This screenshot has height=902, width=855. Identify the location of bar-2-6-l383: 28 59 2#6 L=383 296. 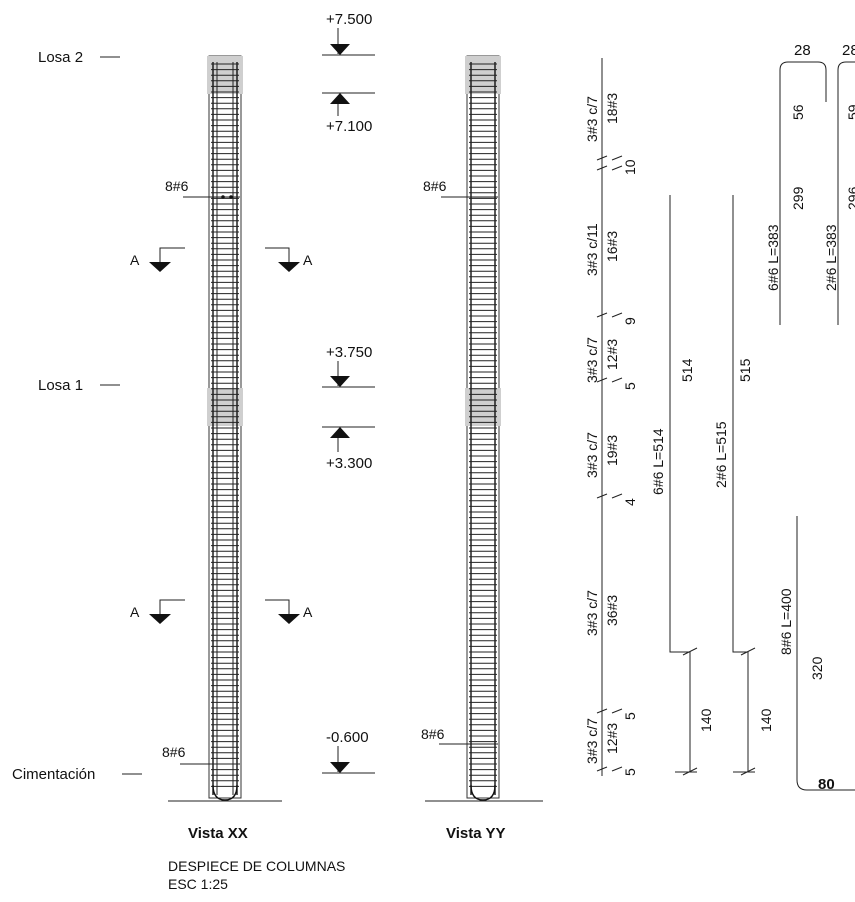
(839, 183).